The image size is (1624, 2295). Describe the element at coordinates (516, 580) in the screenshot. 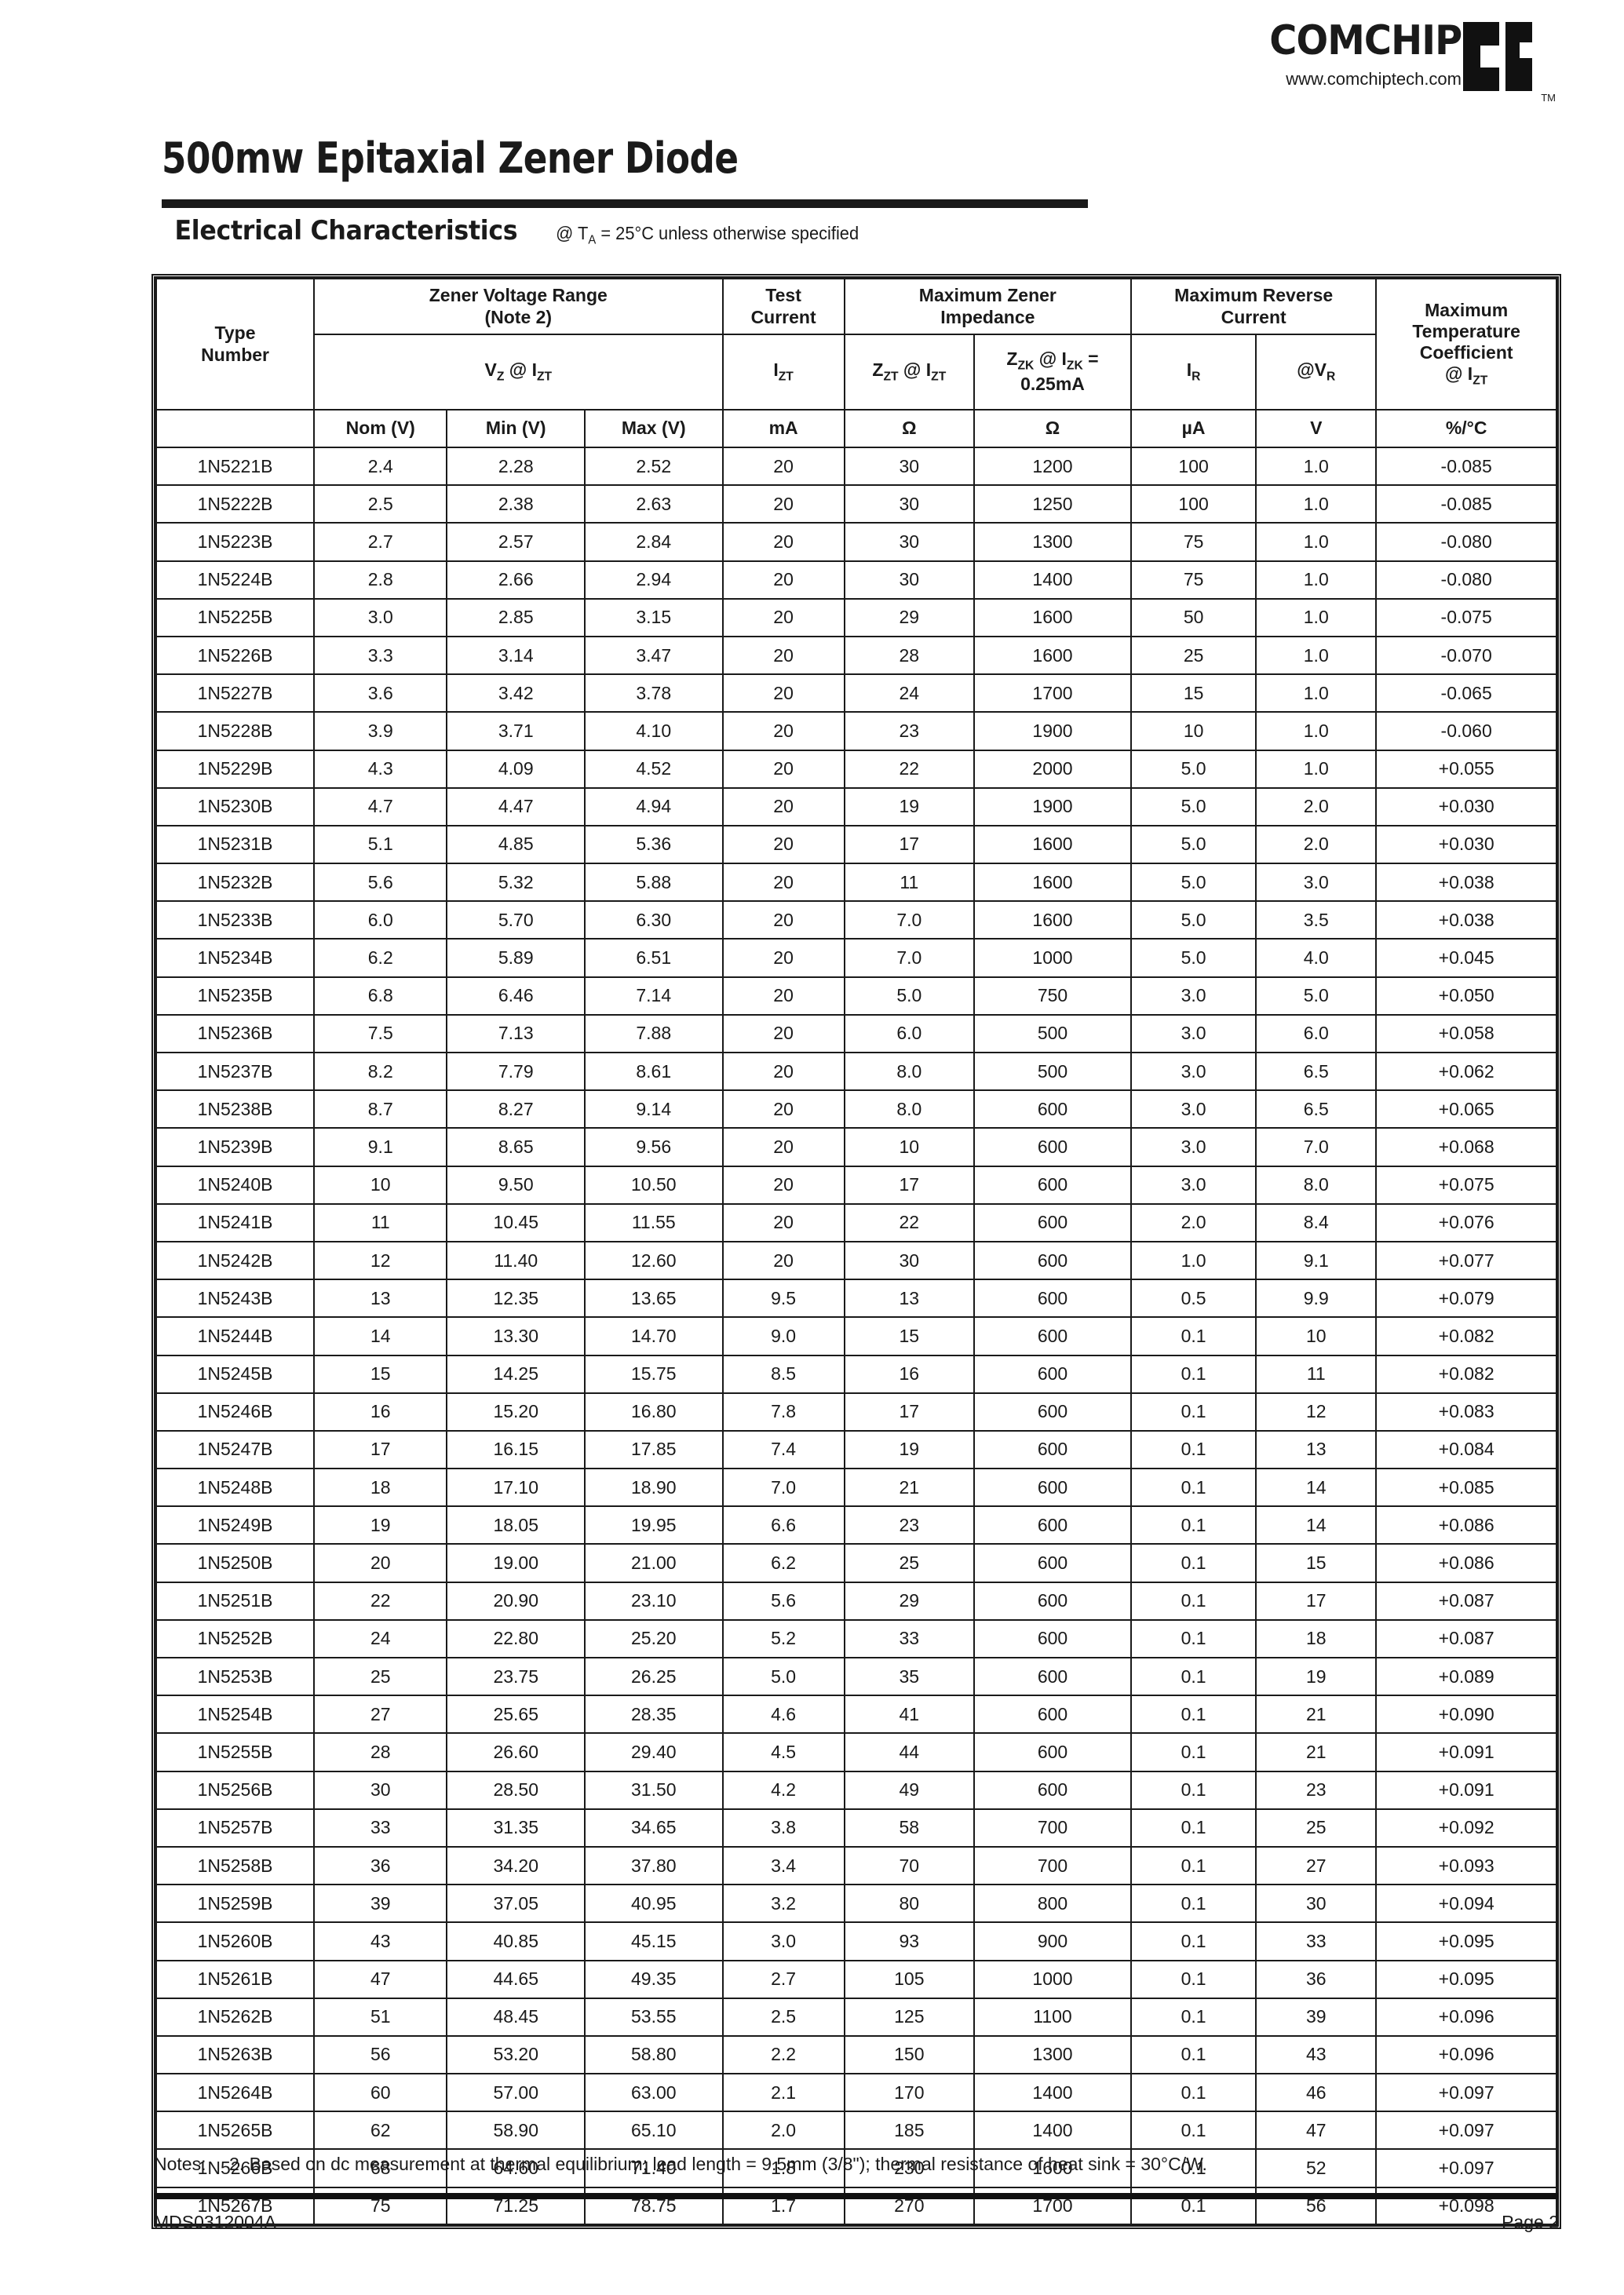

I see `cell-min-v: 2.66` at that location.